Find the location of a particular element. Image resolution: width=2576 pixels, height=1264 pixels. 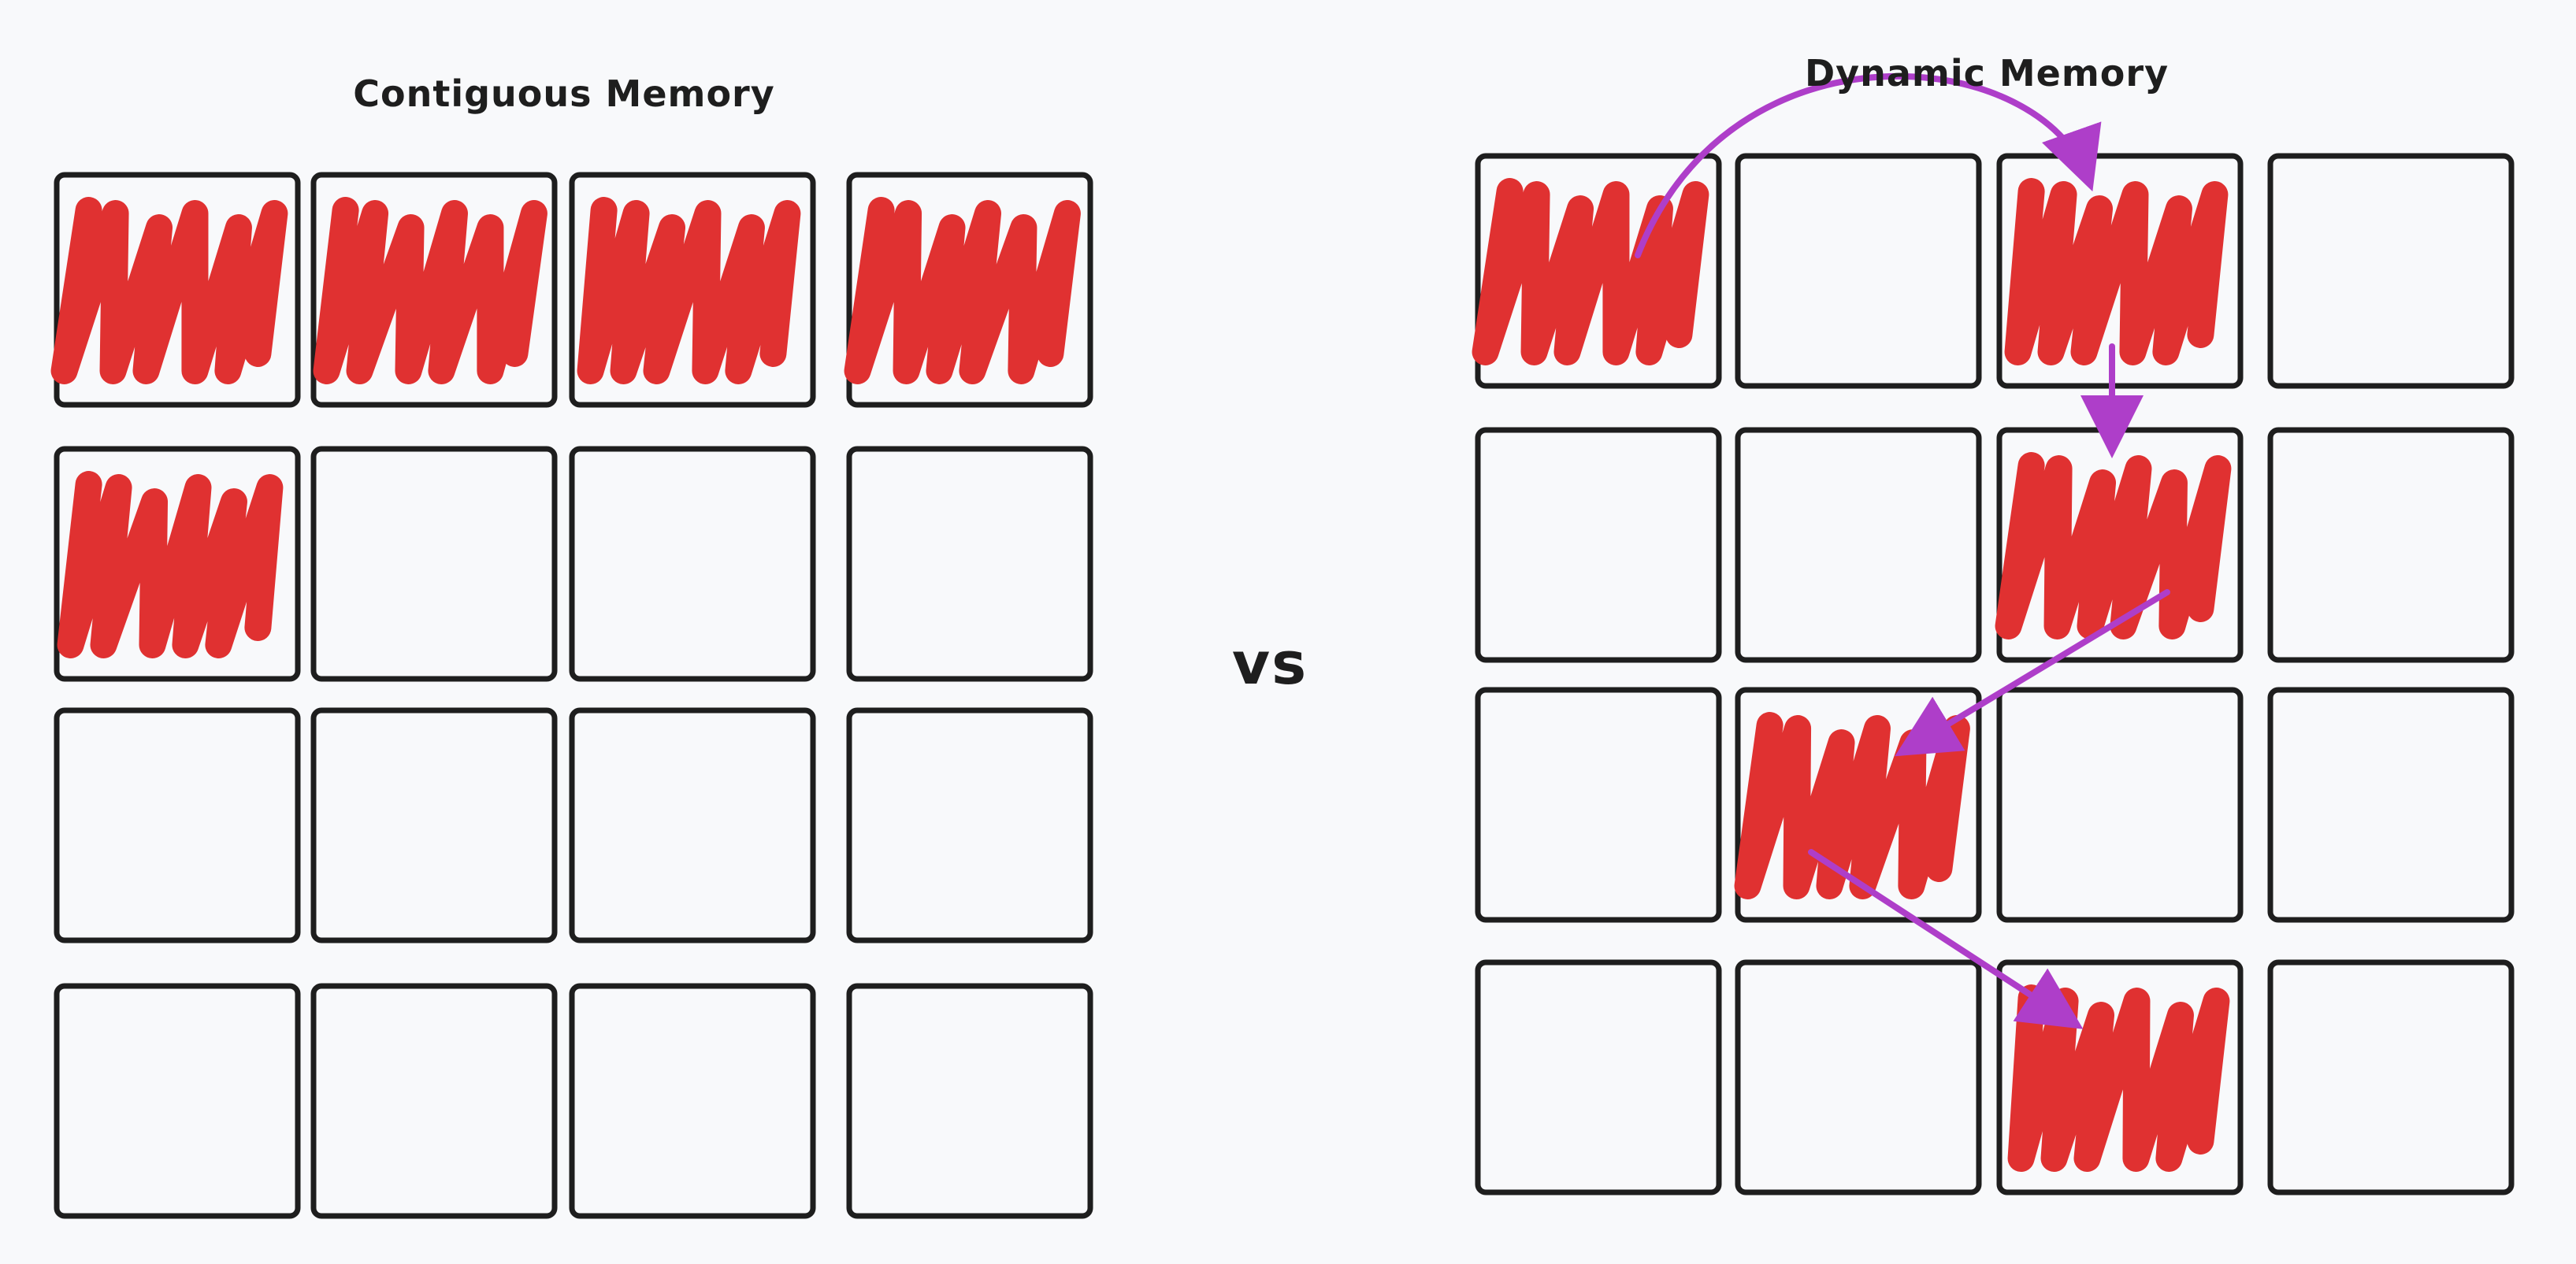

contiguous-cell-r3-c2 is located at coordinates (434, 825).